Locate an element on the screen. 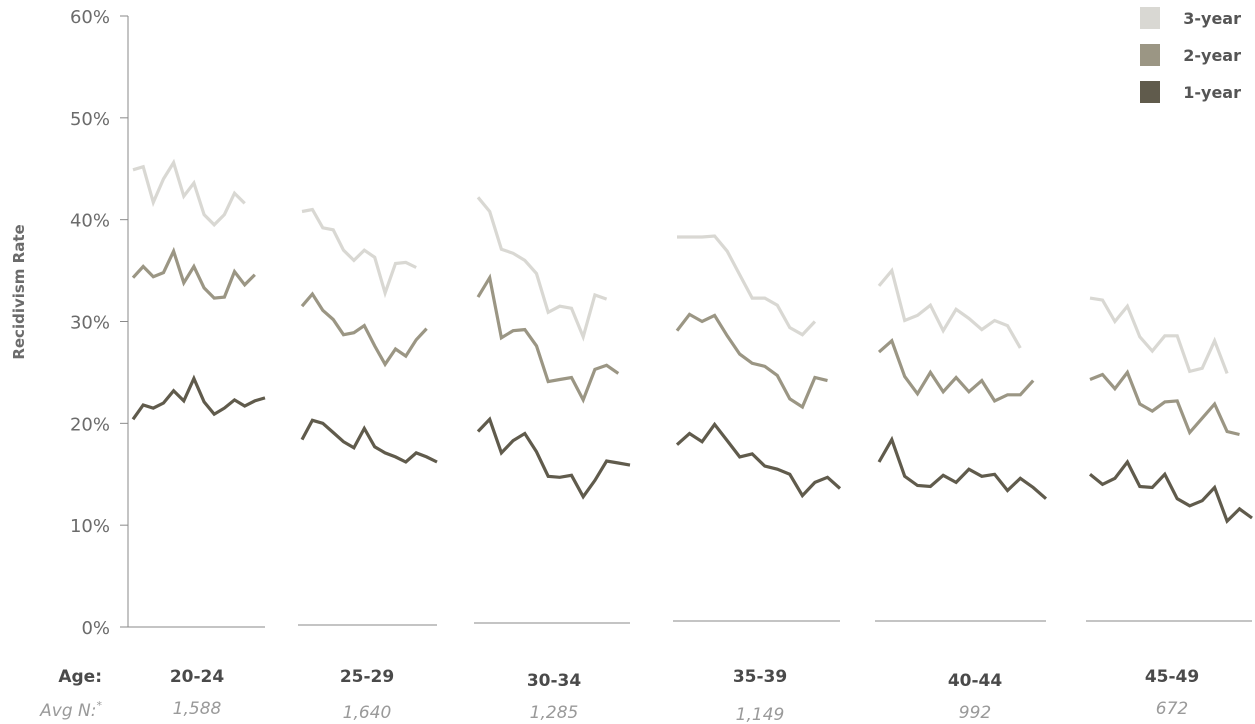 The width and height of the screenshot is (1255, 724). y-axis: 0% 10% 20% 30% 40% 50% 60% is located at coordinates (99, 323).